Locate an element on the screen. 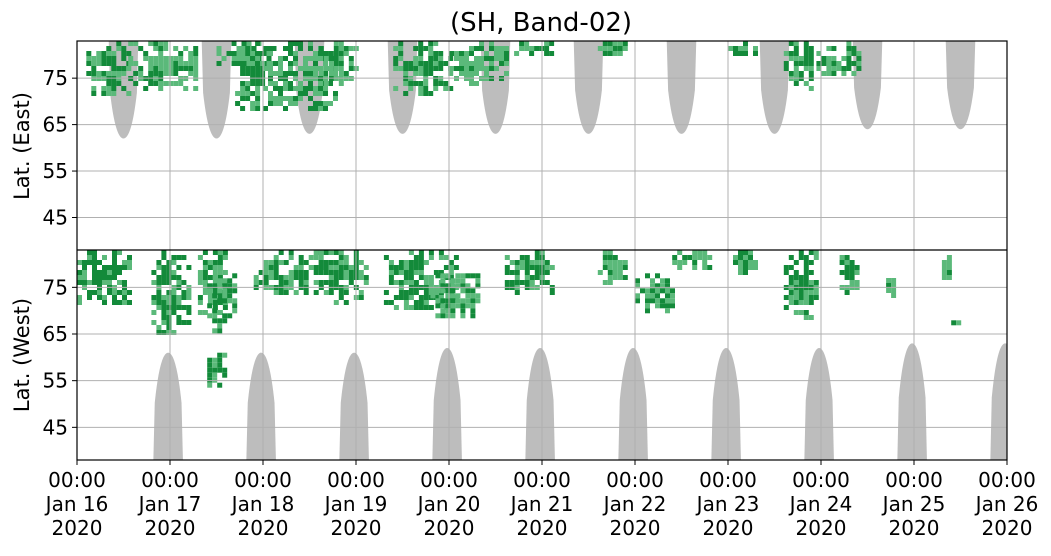 The image size is (1051, 556). daylight-mask-east is located at coordinates (774, 87).